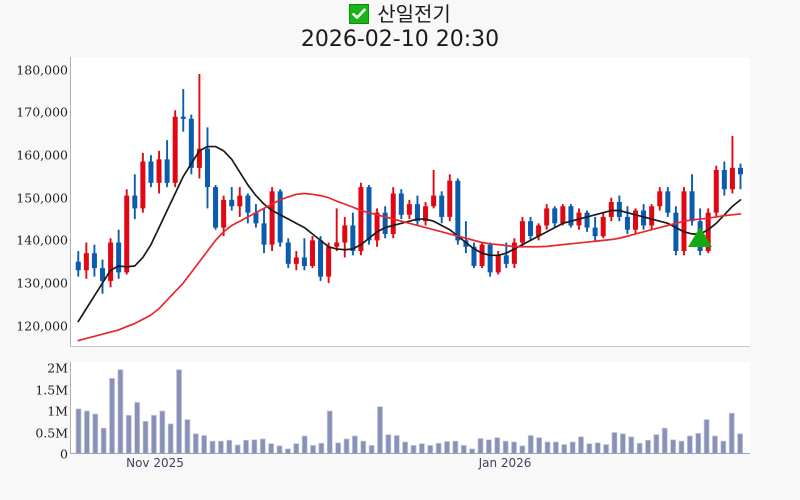 Image resolution: width=800 pixels, height=500 pixels. Describe the element at coordinates (505, 463) in the screenshot. I see `x-axis-tick: Jan 2026` at that location.